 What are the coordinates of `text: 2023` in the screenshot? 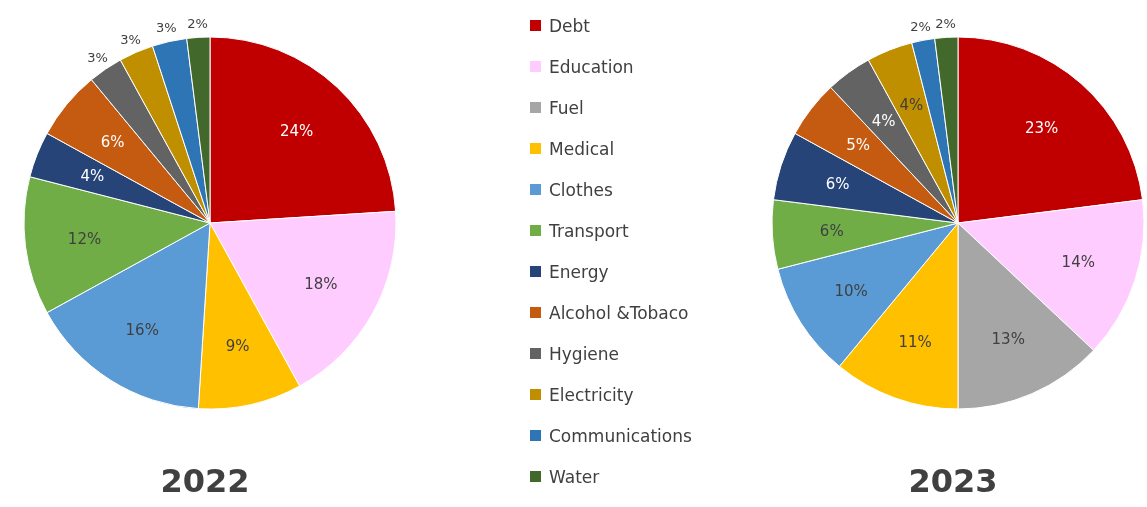 It's located at (953, 481).